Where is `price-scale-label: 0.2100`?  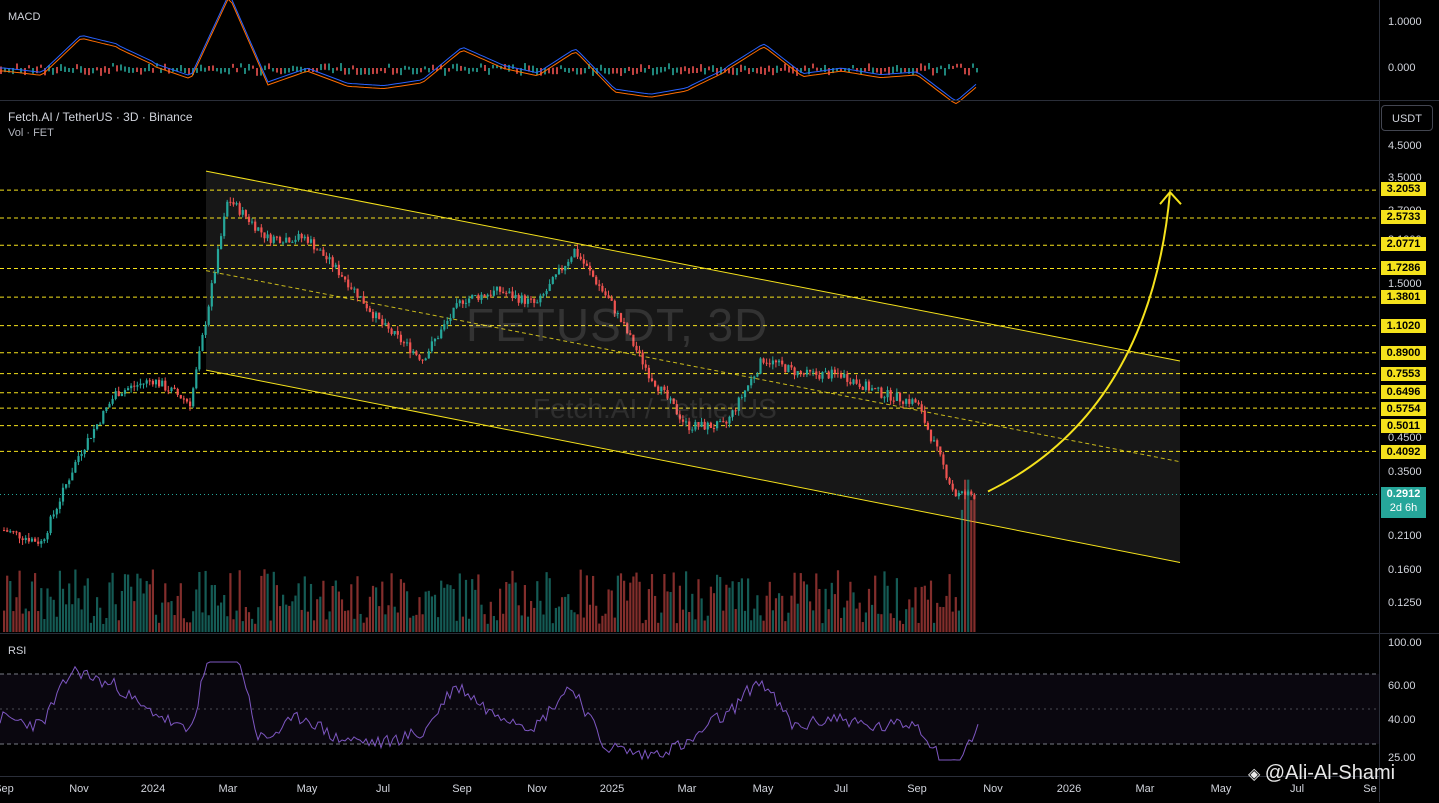 price-scale-label: 0.2100 is located at coordinates (1405, 536).